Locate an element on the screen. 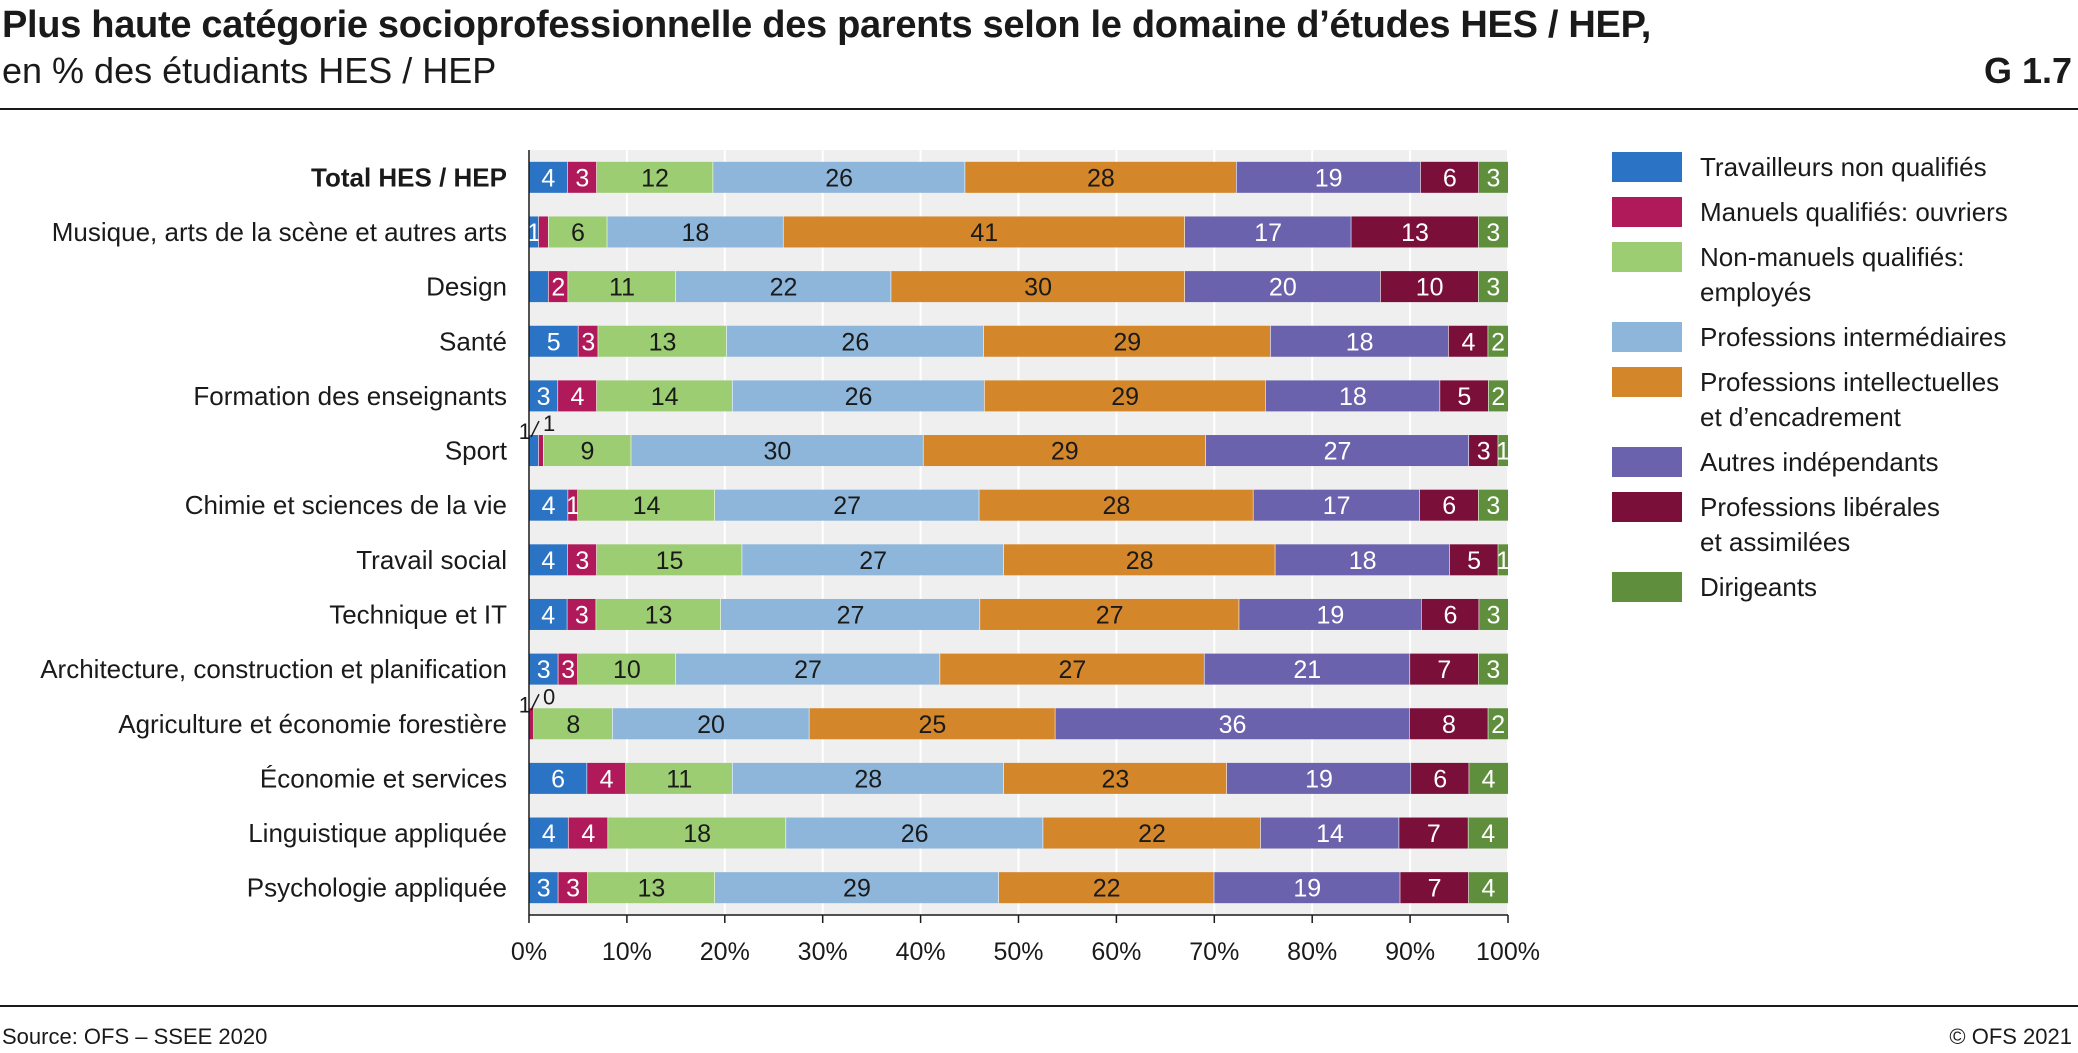  x-tick-label: 0% is located at coordinates (529, 952).